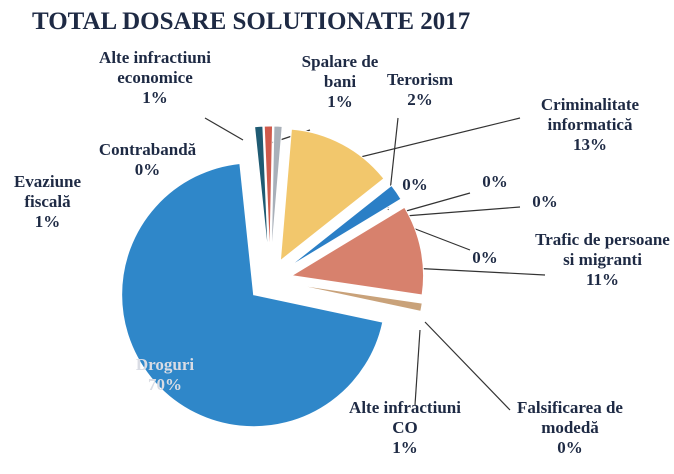 The height and width of the screenshot is (474, 674). I want to click on category-label: Spalare de bani, so click(340, 71).